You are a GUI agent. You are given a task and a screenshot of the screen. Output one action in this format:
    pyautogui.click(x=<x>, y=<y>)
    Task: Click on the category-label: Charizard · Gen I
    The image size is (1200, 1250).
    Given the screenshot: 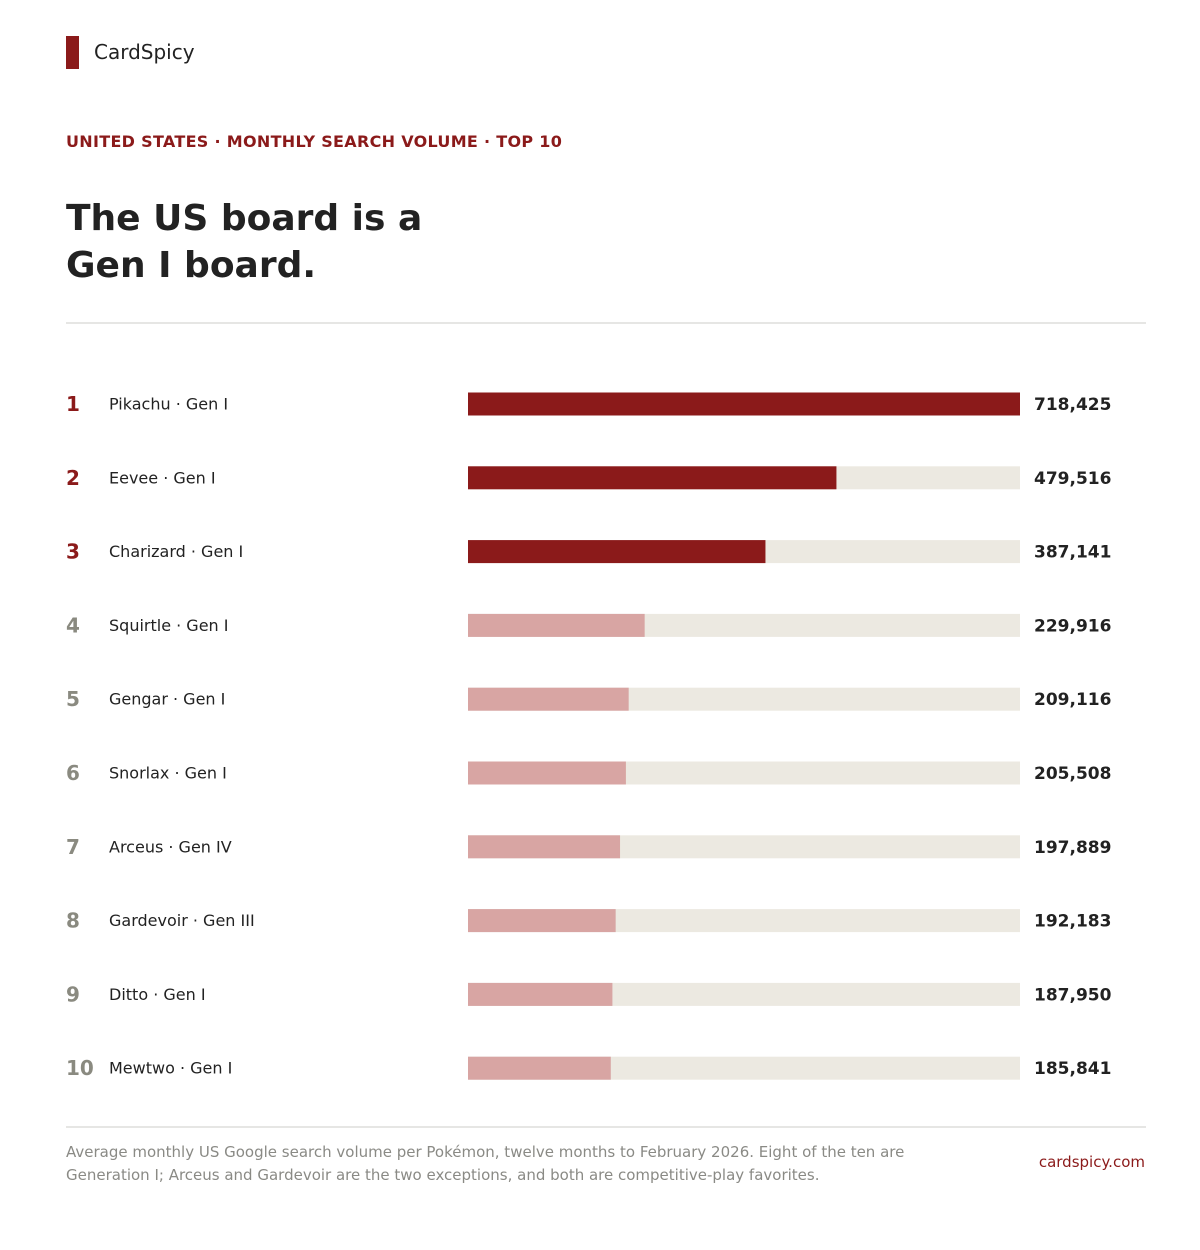 What is the action you would take?
    pyautogui.click(x=176, y=551)
    